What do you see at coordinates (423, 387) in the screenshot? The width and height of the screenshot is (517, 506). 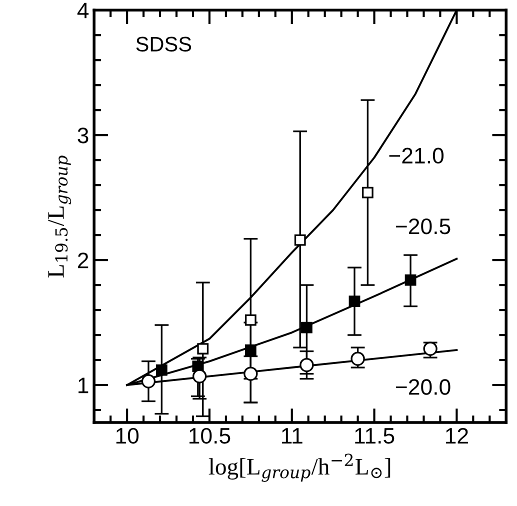 I see `legend-label: −20.0` at bounding box center [423, 387].